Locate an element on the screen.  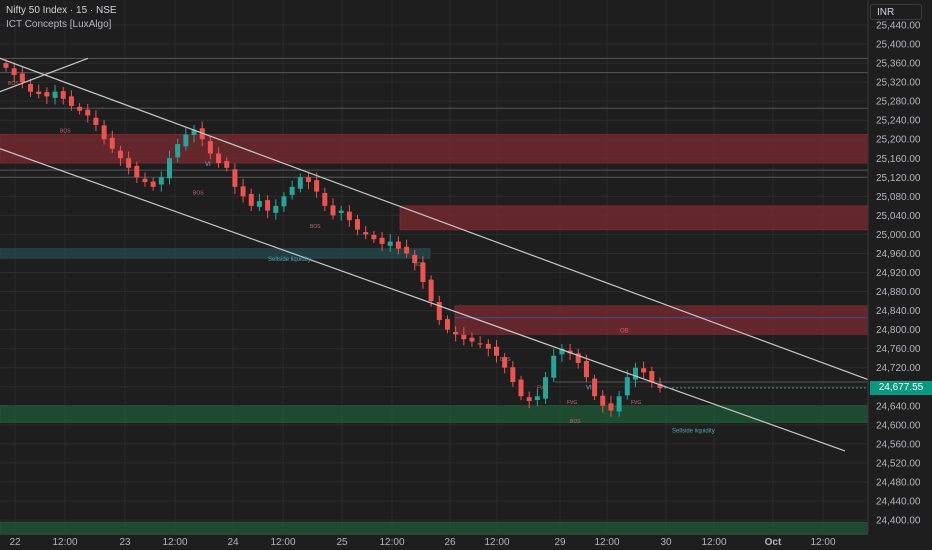
y-tick-label: 25,440.00 is located at coordinates (898, 26).